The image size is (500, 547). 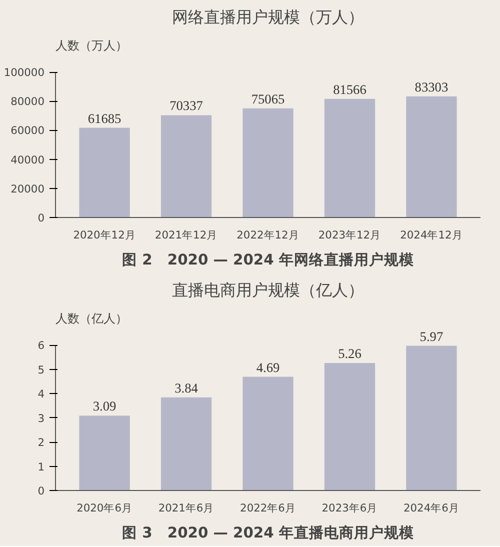 What do you see at coordinates (432, 508) in the screenshot?
I see `x-tick-label: 2024年6月` at bounding box center [432, 508].